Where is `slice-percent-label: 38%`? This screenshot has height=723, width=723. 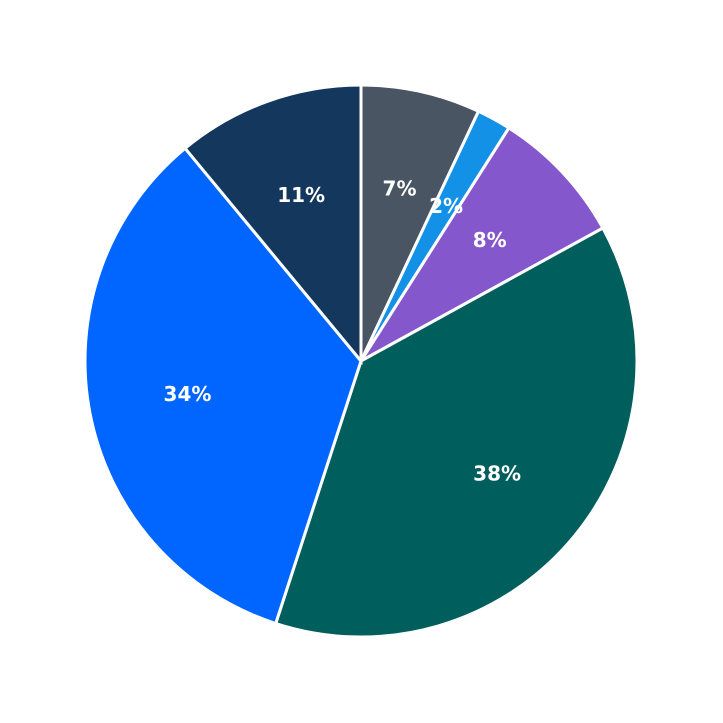
slice-percent-label: 38% is located at coordinates (497, 474).